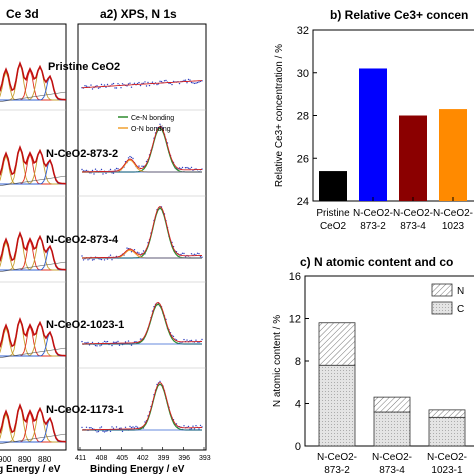 The height and width of the screenshot is (474, 474). I want to click on chart-b-ytick-label: 26, so click(303, 159).